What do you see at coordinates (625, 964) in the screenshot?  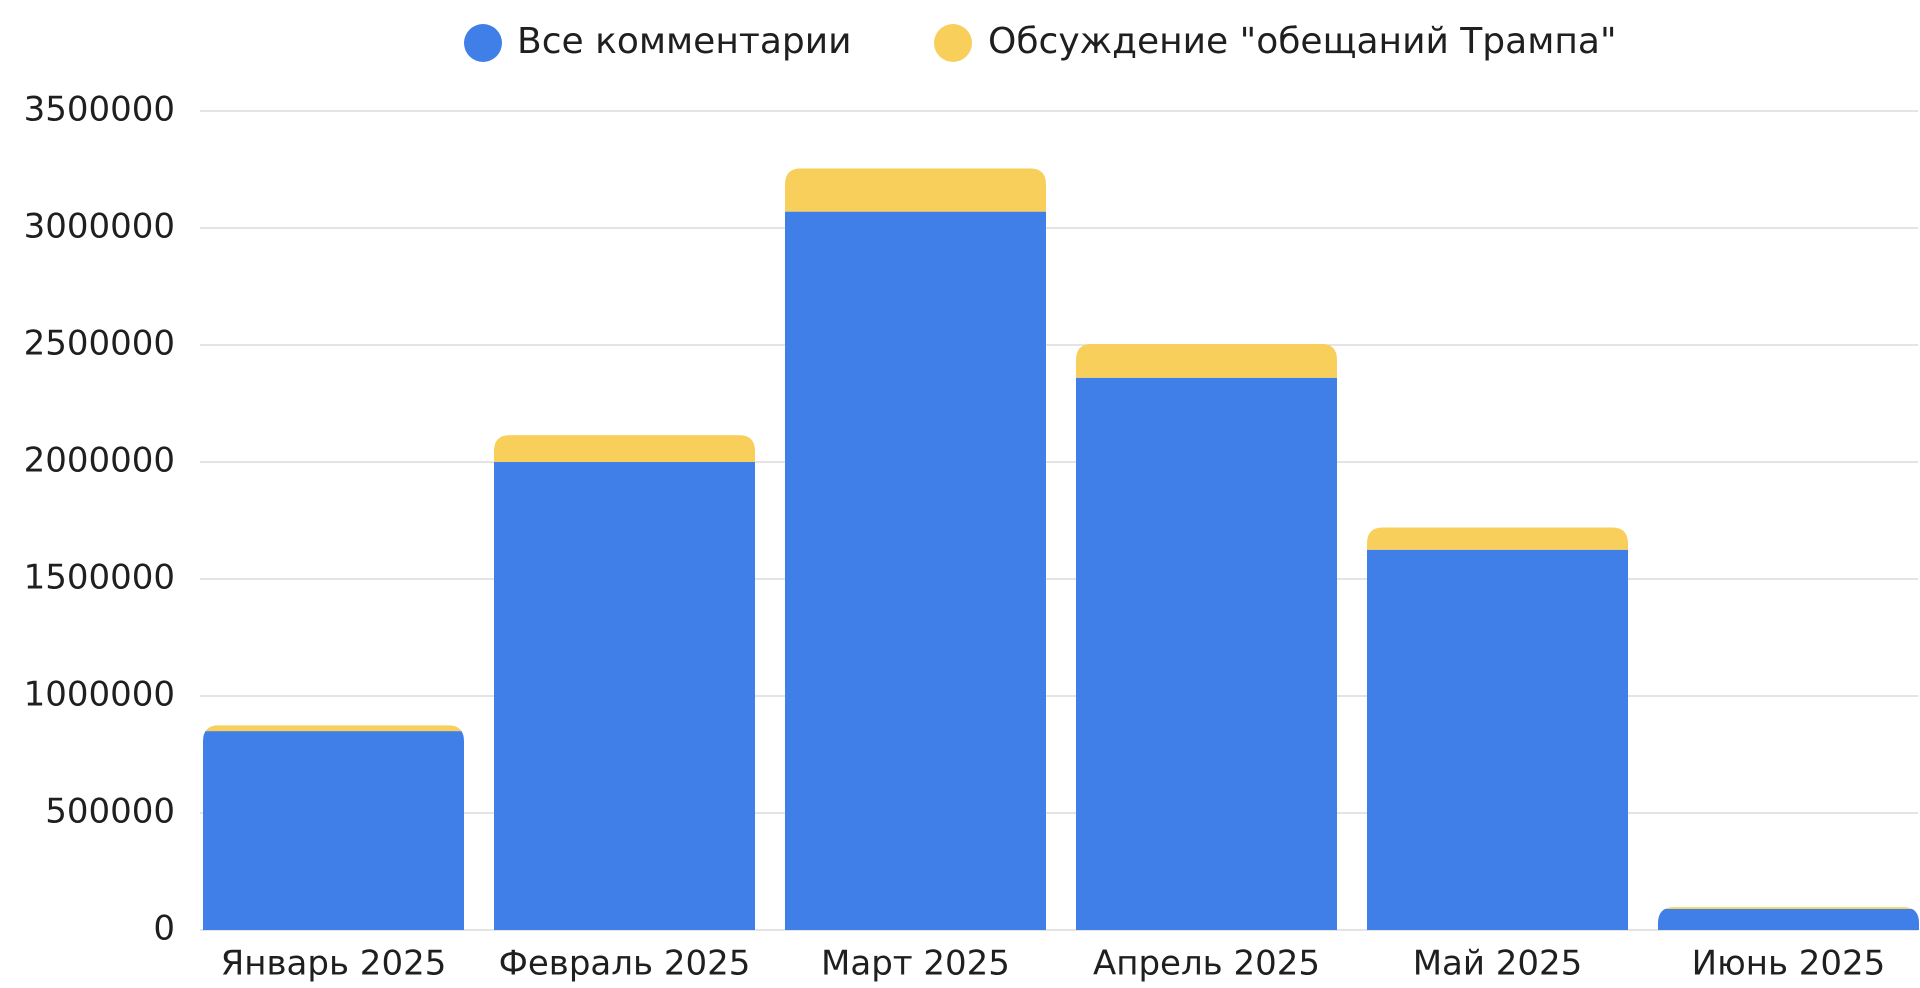 I see `x-tick-label: Февраль 2025` at bounding box center [625, 964].